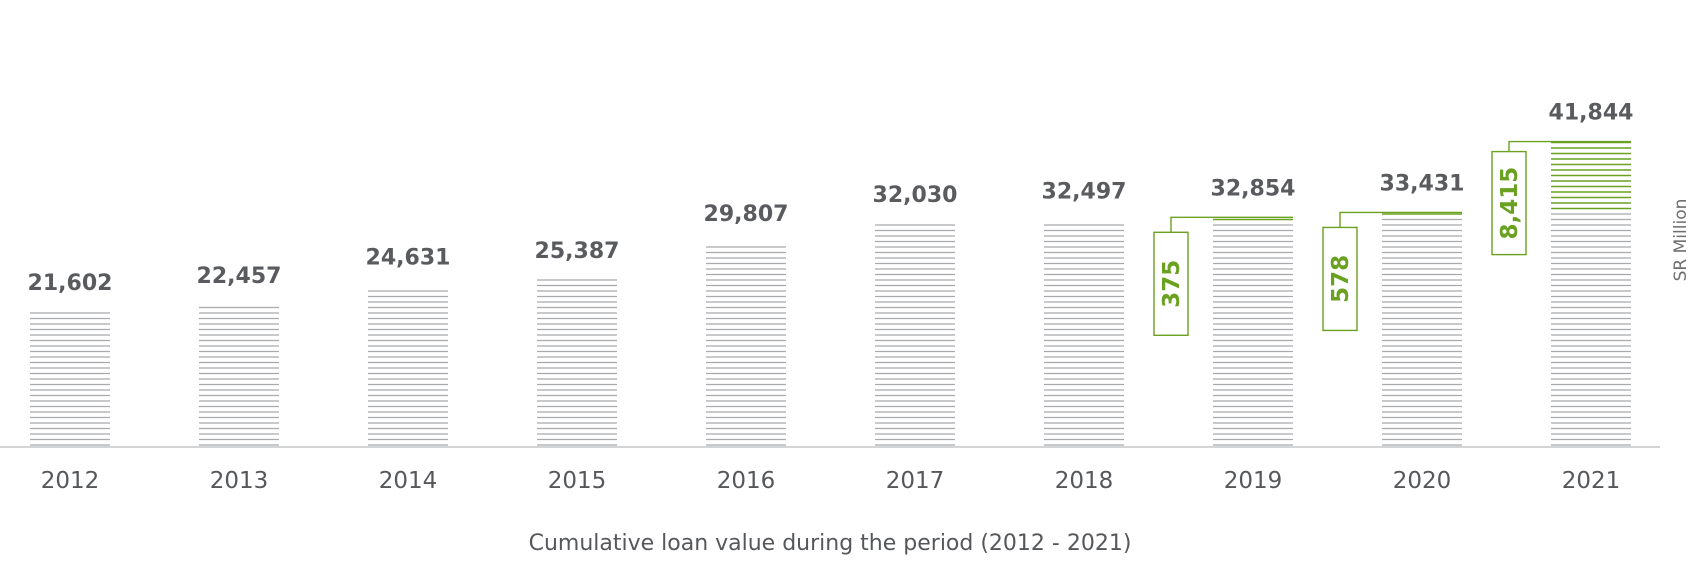 The image size is (1702, 577). What do you see at coordinates (70, 379) in the screenshot?
I see `bar-2012` at bounding box center [70, 379].